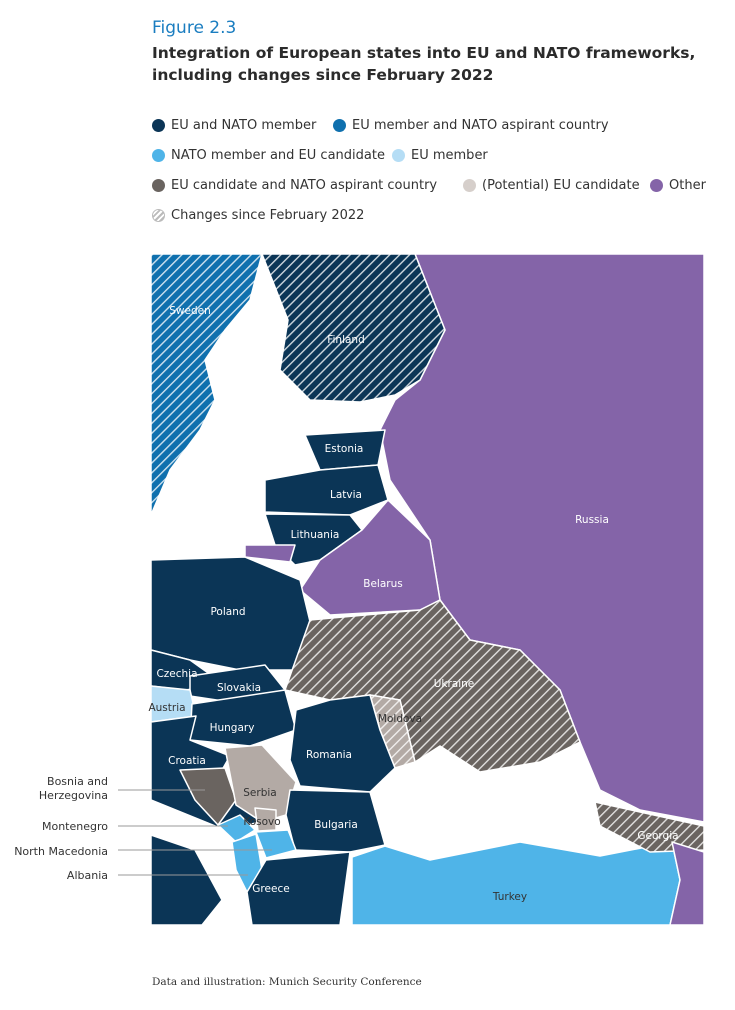  What do you see at coordinates (186, 880) in the screenshot?
I see `country-italy` at bounding box center [186, 880].